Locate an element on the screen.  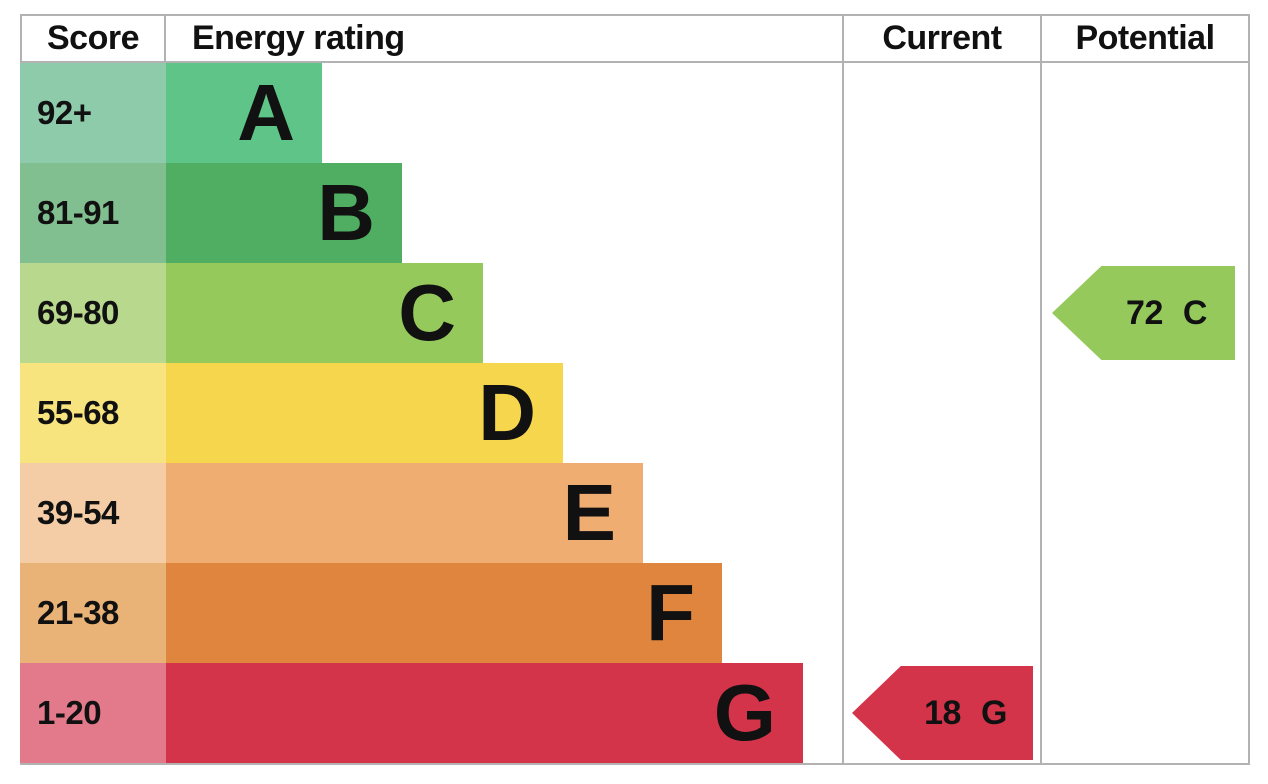
band-d-letter: D is located at coordinates (507, 412).